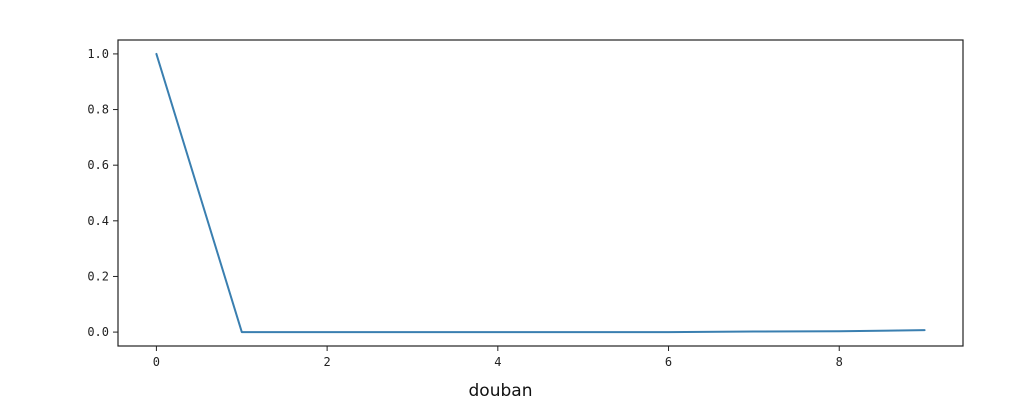  Describe the element at coordinates (98, 332) in the screenshot. I see `y-tick-label: 0.0` at that location.